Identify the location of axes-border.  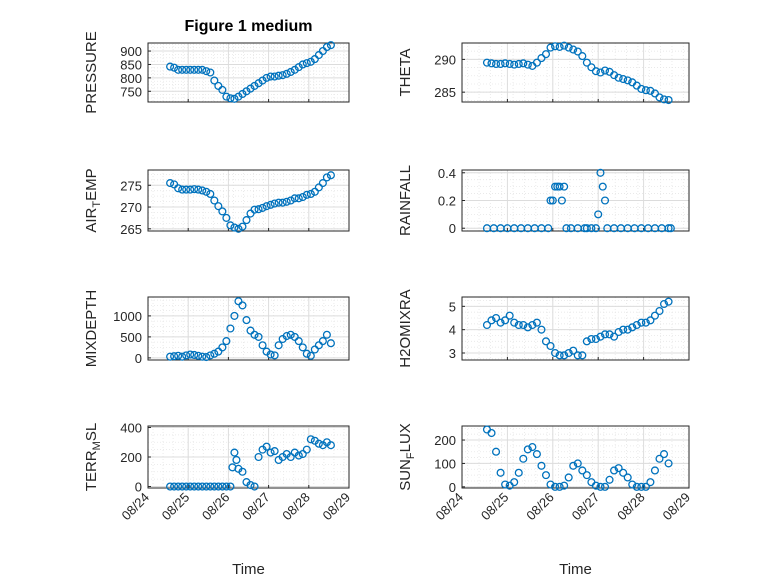
(575, 328).